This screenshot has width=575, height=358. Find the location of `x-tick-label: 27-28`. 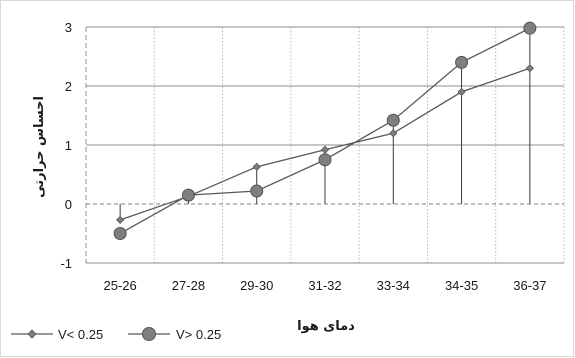

x-tick-label: 27-28 is located at coordinates (188, 285).